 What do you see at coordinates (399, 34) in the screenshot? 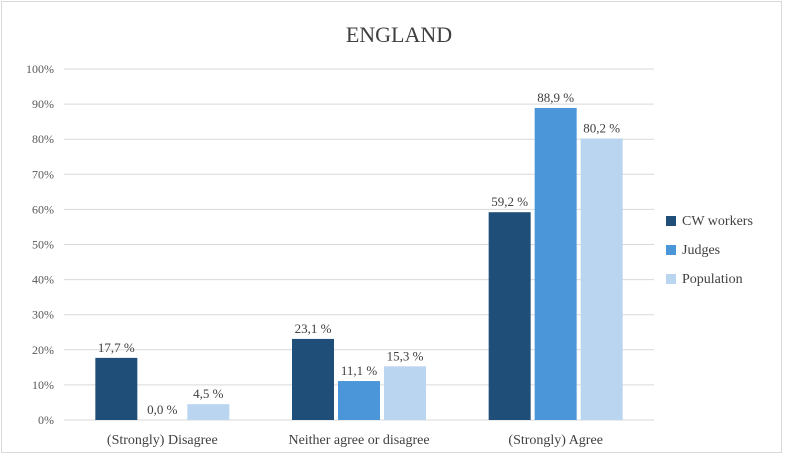
I see `chart-title: ENGLAND` at bounding box center [399, 34].